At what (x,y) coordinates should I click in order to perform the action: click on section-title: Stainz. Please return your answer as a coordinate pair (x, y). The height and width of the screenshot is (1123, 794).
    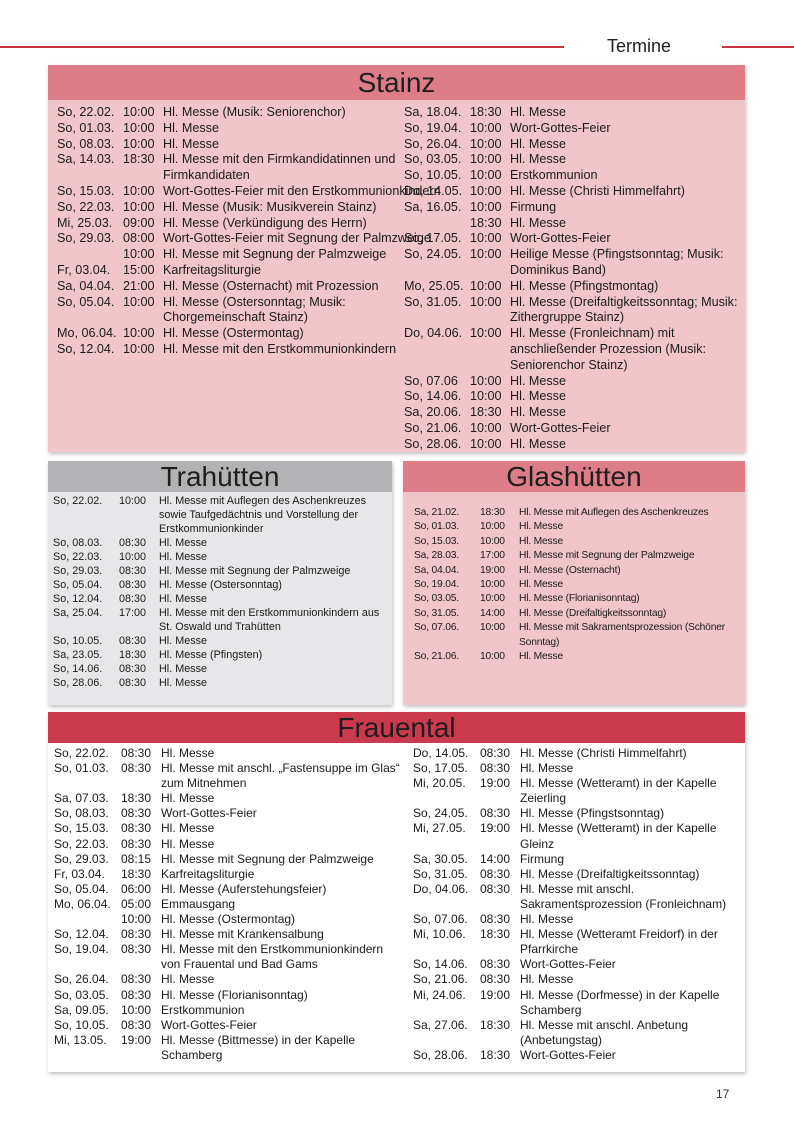
    Looking at the image, I should click on (396, 82).